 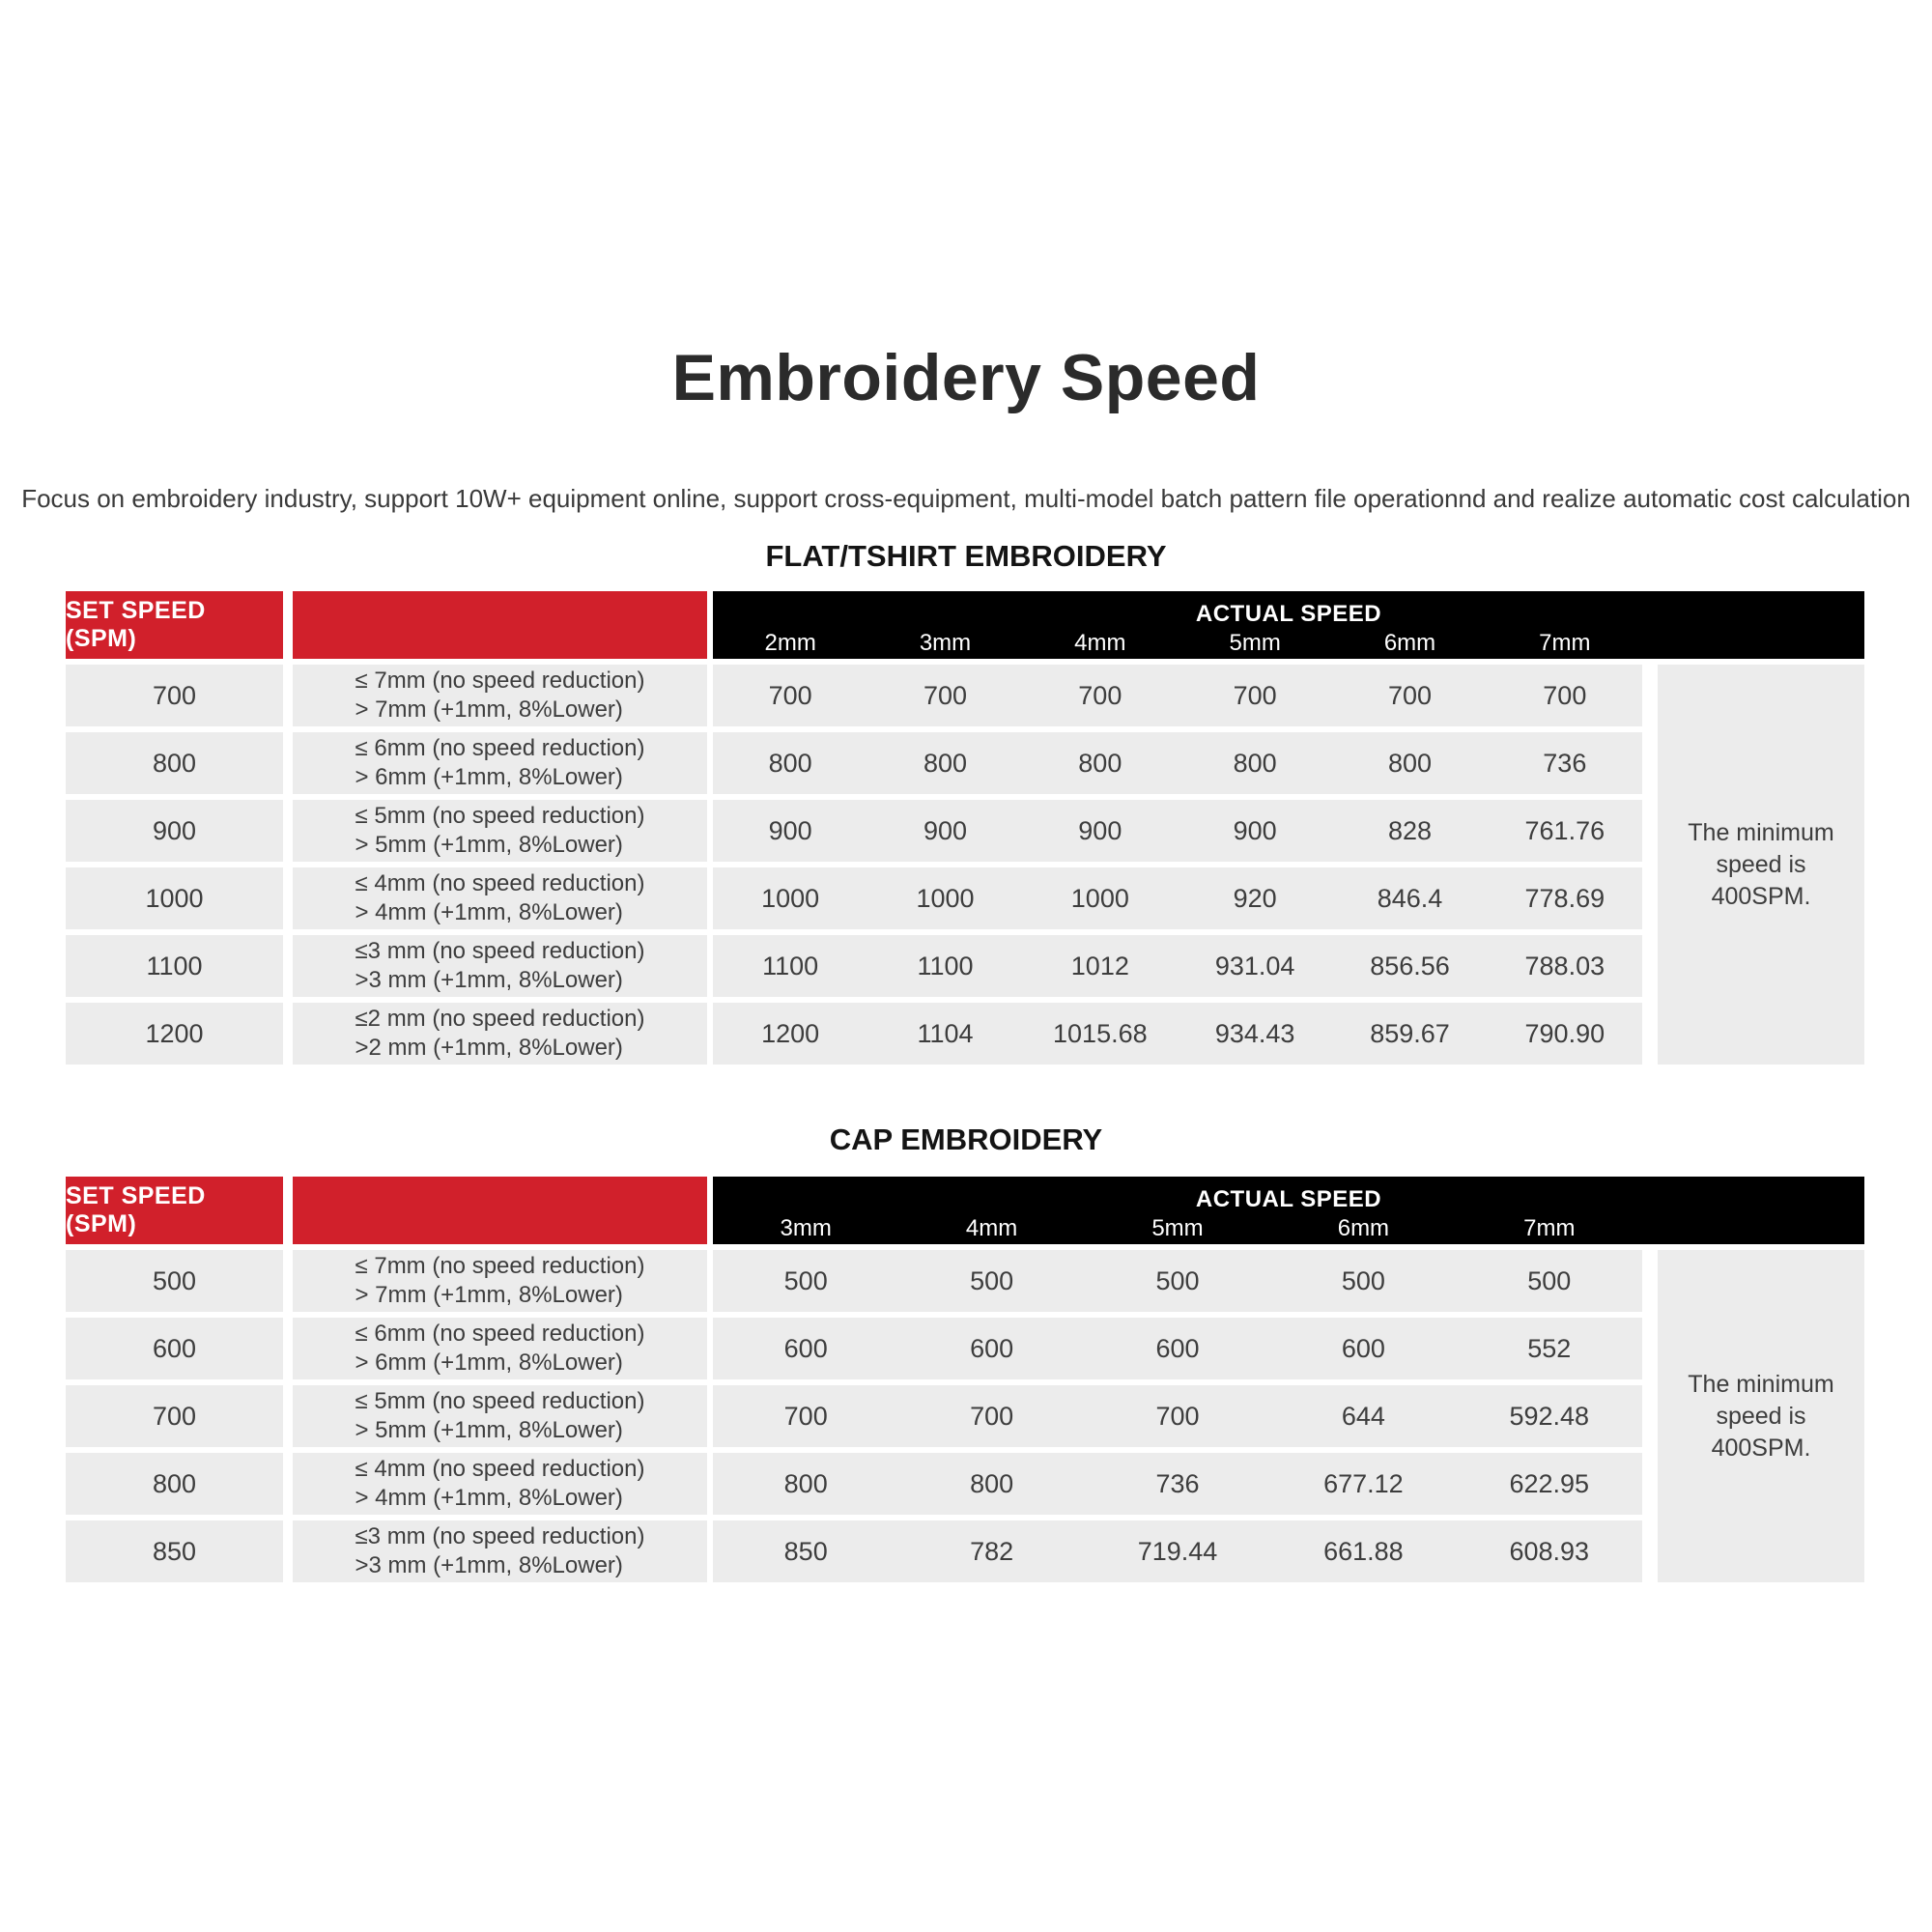 I want to click on mm-column-headers: 3mm 4mm 5mm 6mm 7mm, so click(x=1177, y=1229).